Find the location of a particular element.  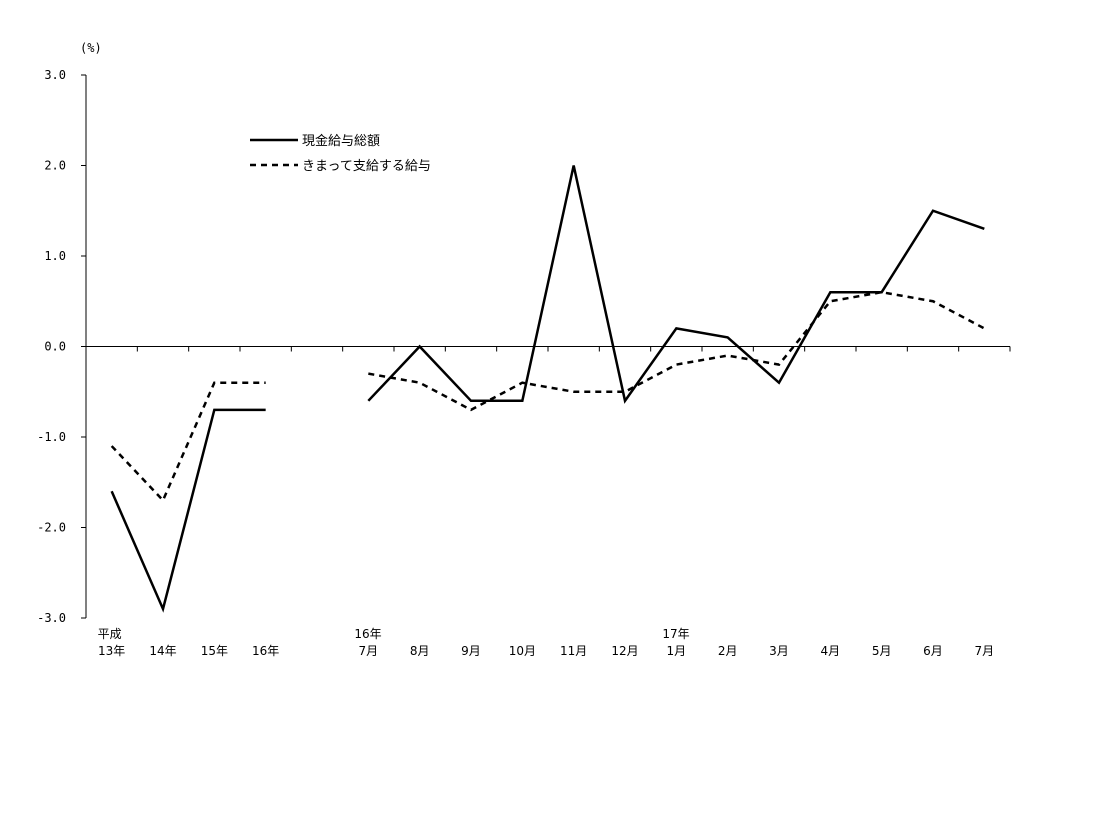

x-category-label: 4月 is located at coordinates (831, 651).